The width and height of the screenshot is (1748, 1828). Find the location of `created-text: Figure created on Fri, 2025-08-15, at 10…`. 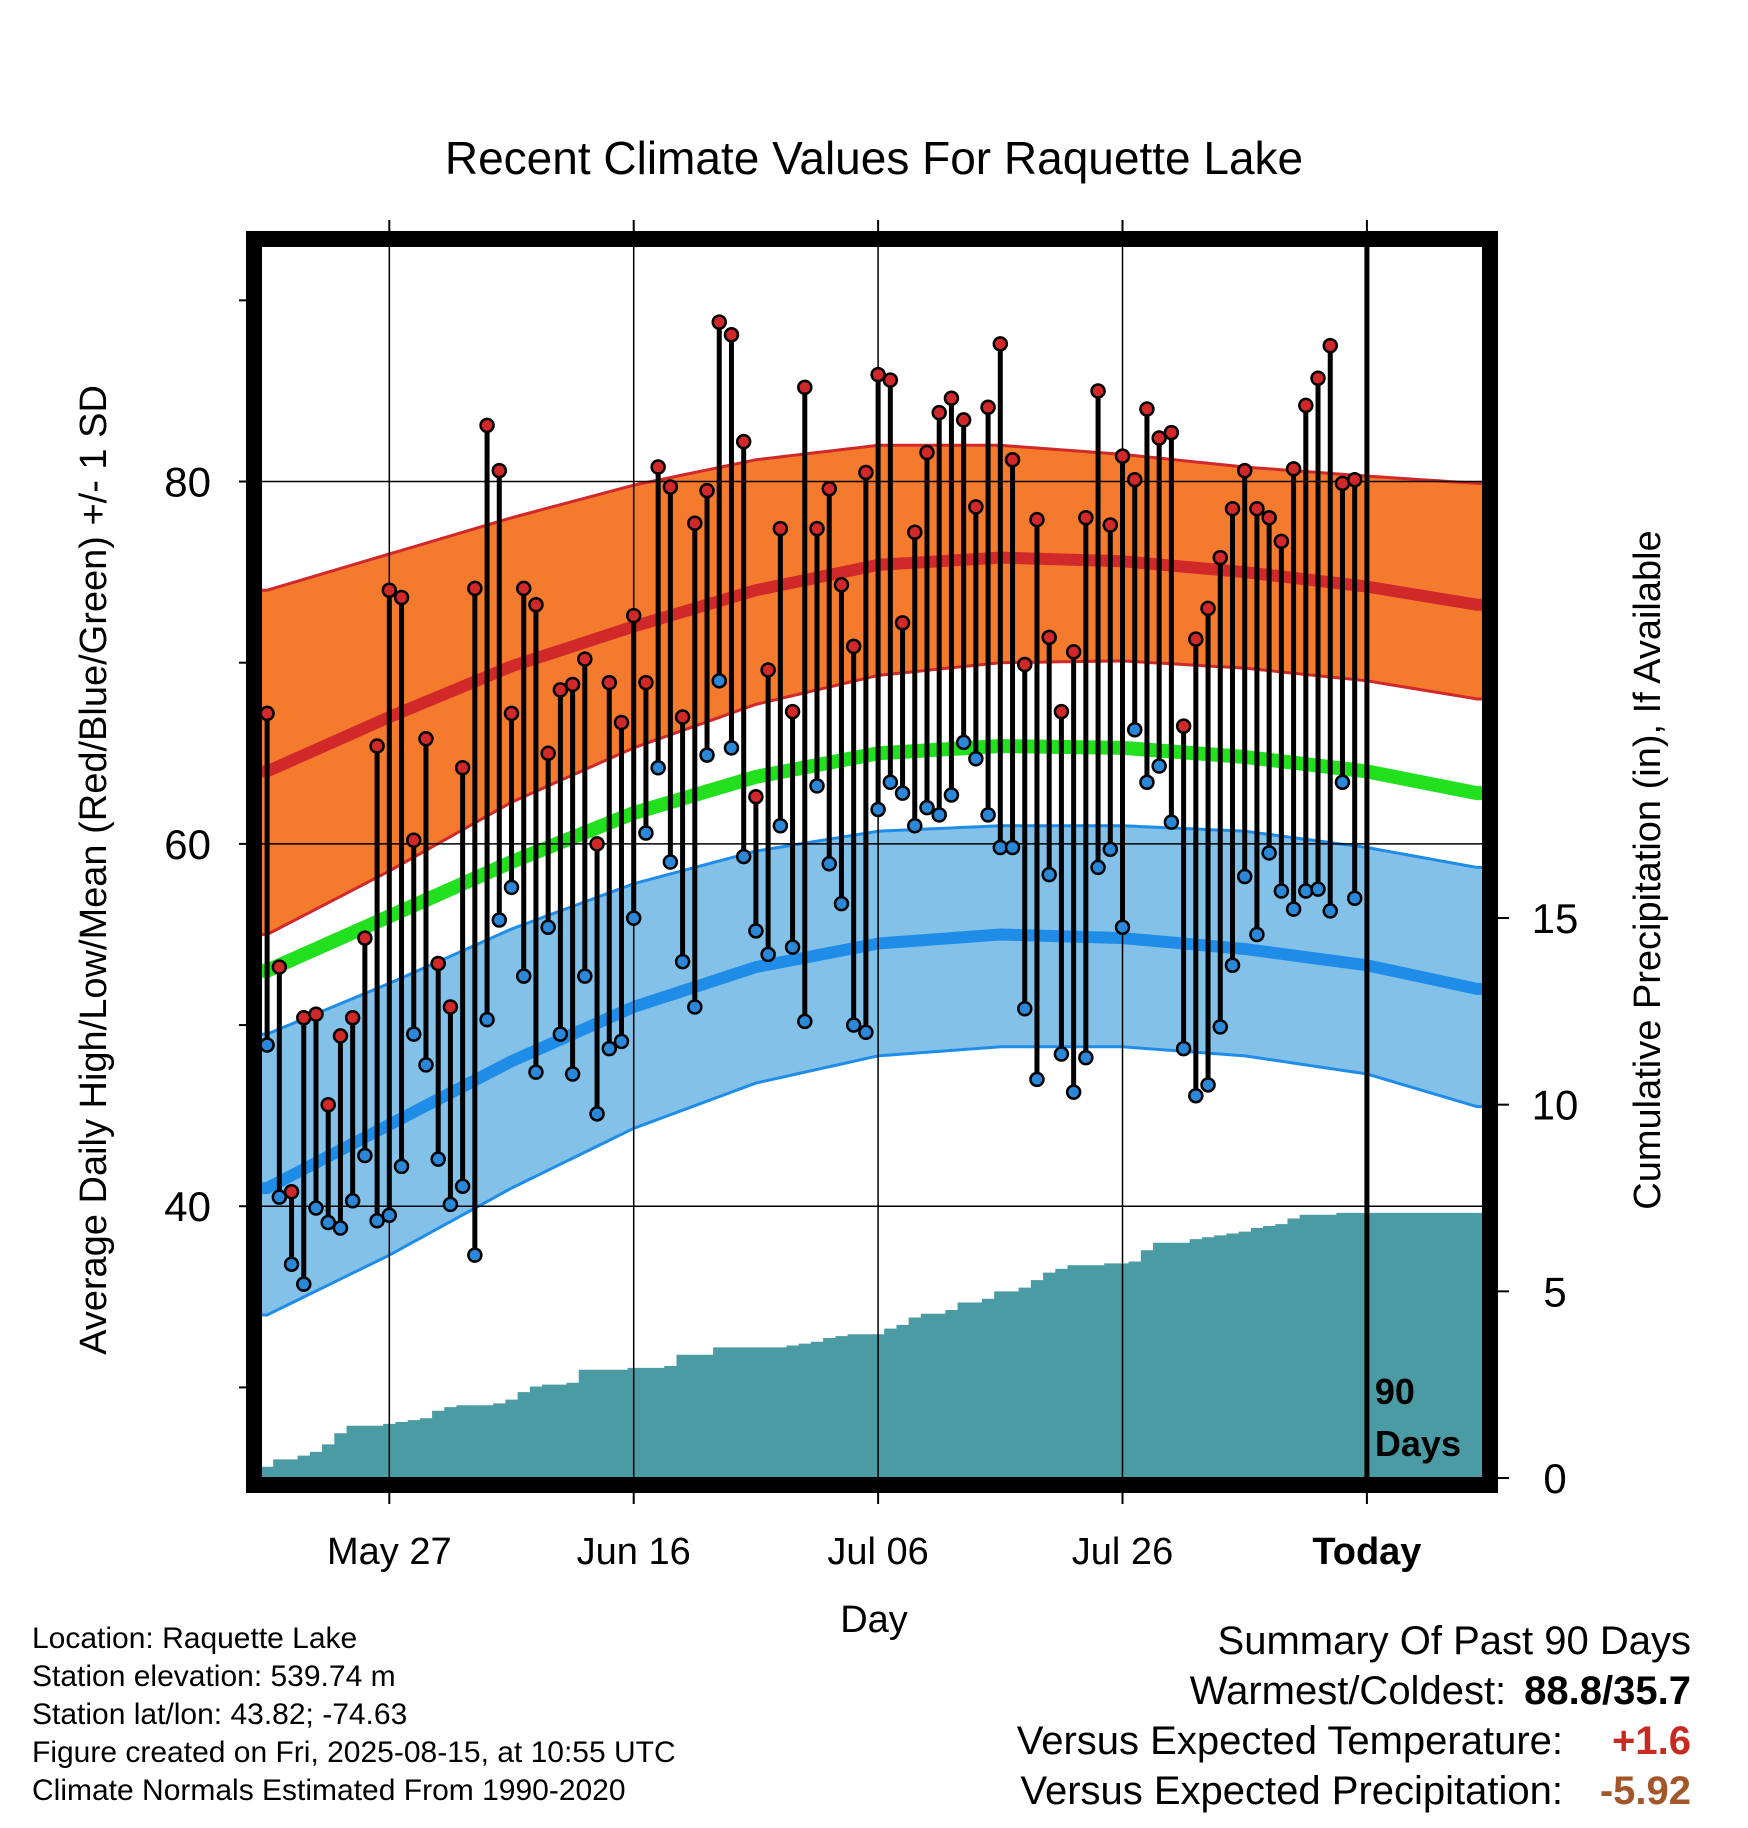

created-text: Figure created on Fri, 2025-08-15, at 10… is located at coordinates (354, 1752).